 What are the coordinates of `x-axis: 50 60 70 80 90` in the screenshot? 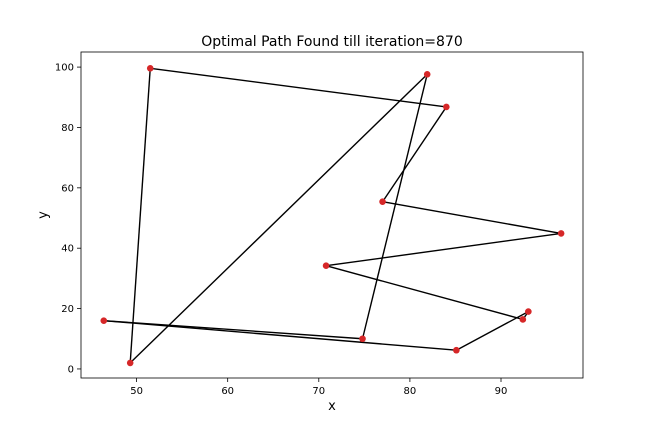 It's located at (318, 387).